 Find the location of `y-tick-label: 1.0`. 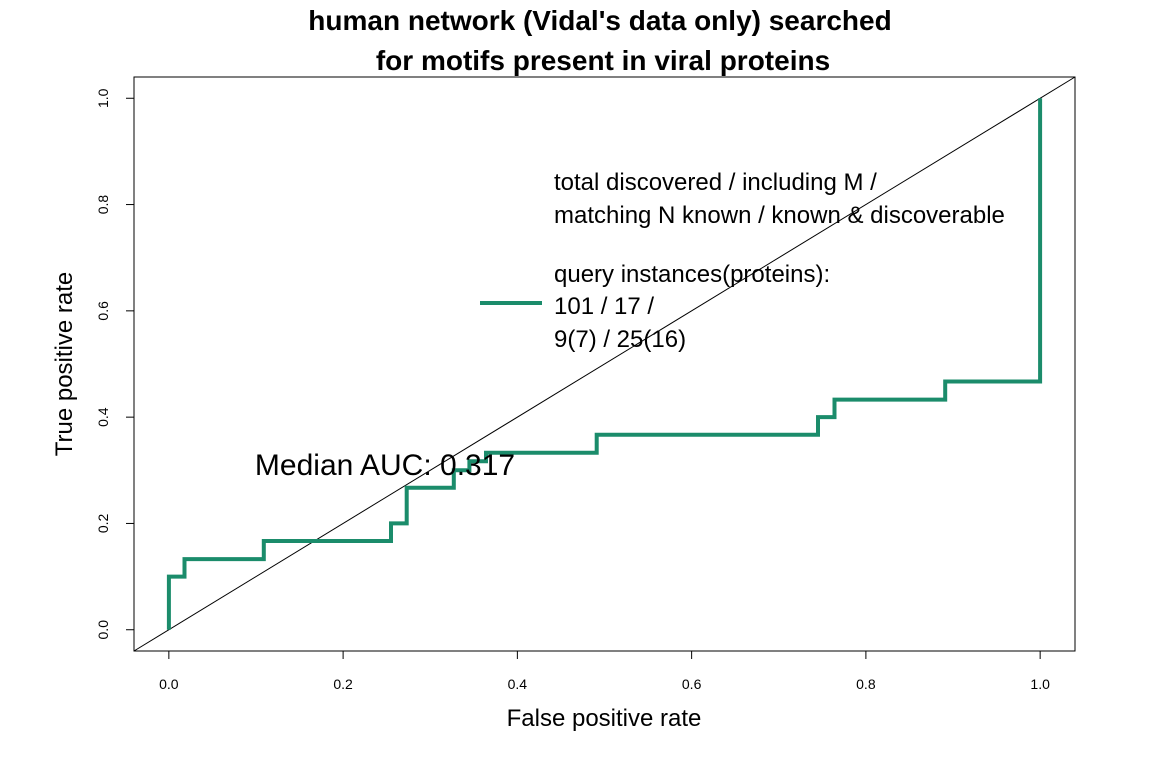

y-tick-label: 1.0 is located at coordinates (103, 98).